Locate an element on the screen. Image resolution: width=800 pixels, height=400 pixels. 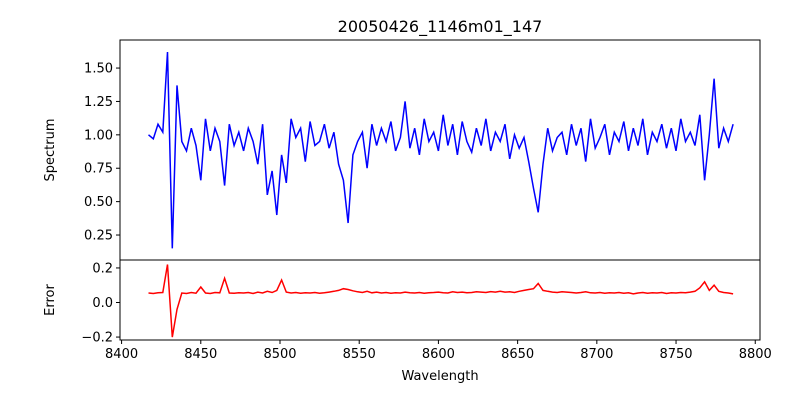
x-tick-label: 8600 is located at coordinates (438, 354).